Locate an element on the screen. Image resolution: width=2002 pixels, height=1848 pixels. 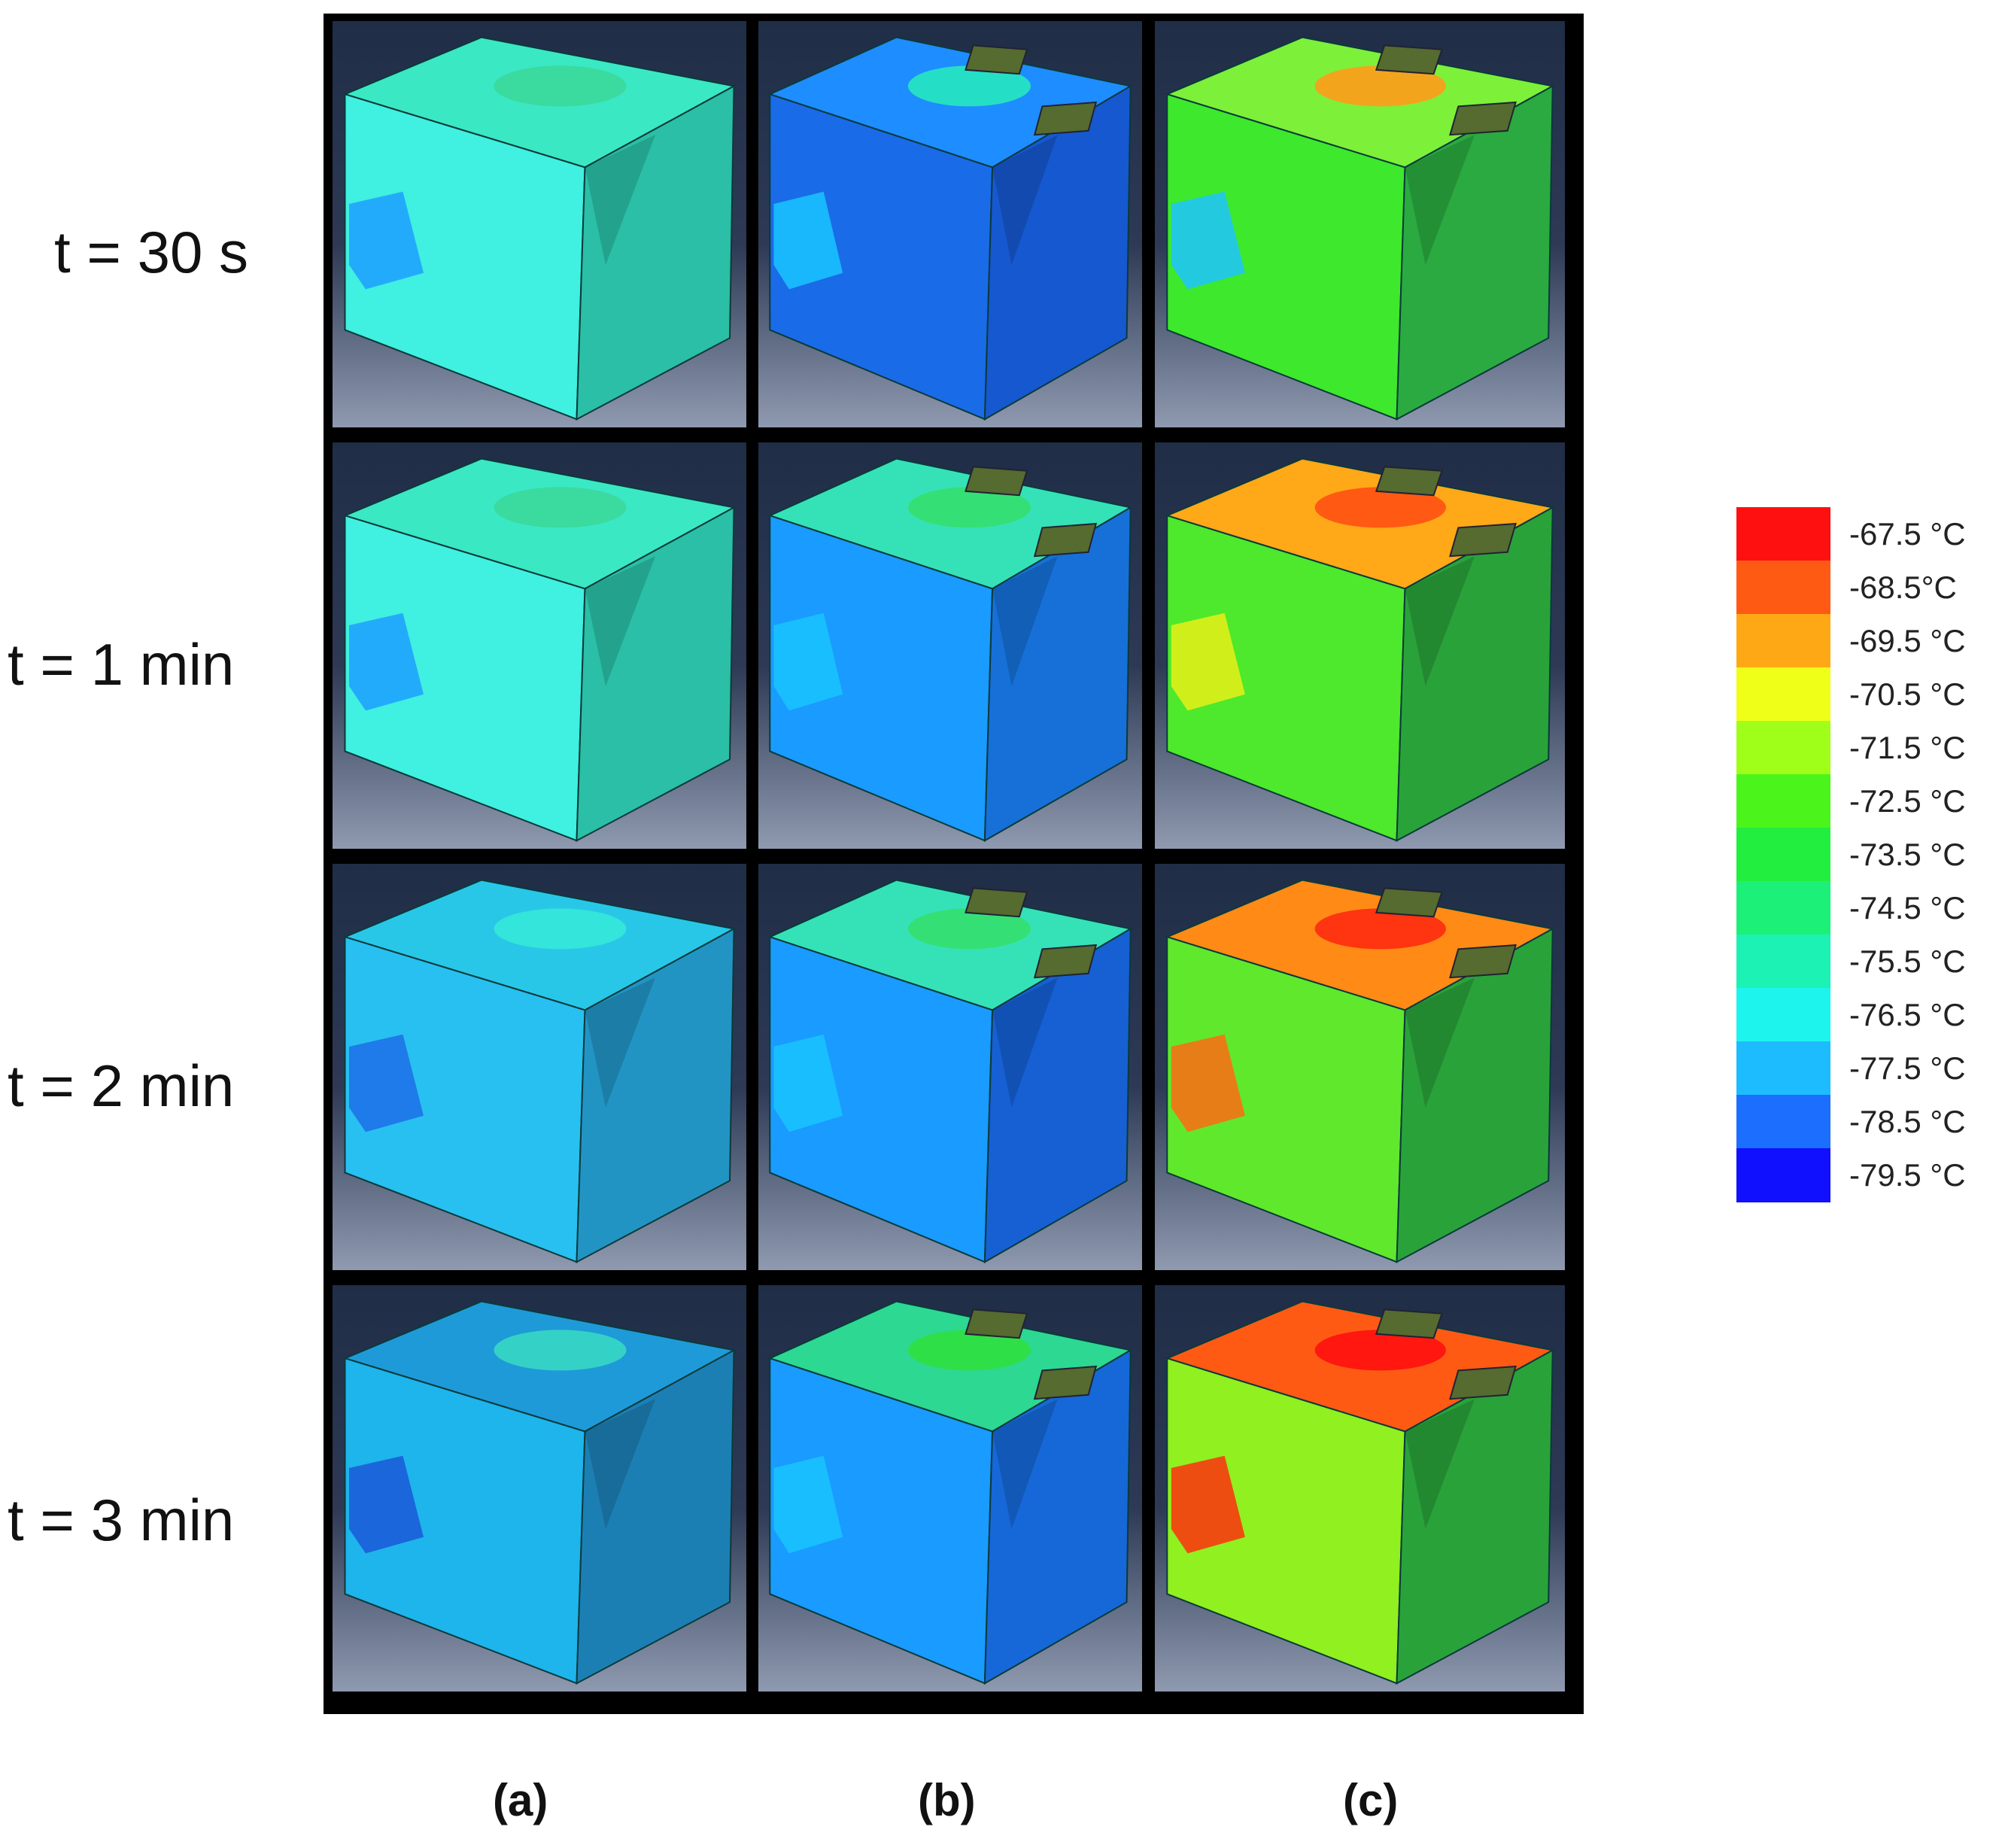
cube-panel-r1-a is located at coordinates (539, 224).